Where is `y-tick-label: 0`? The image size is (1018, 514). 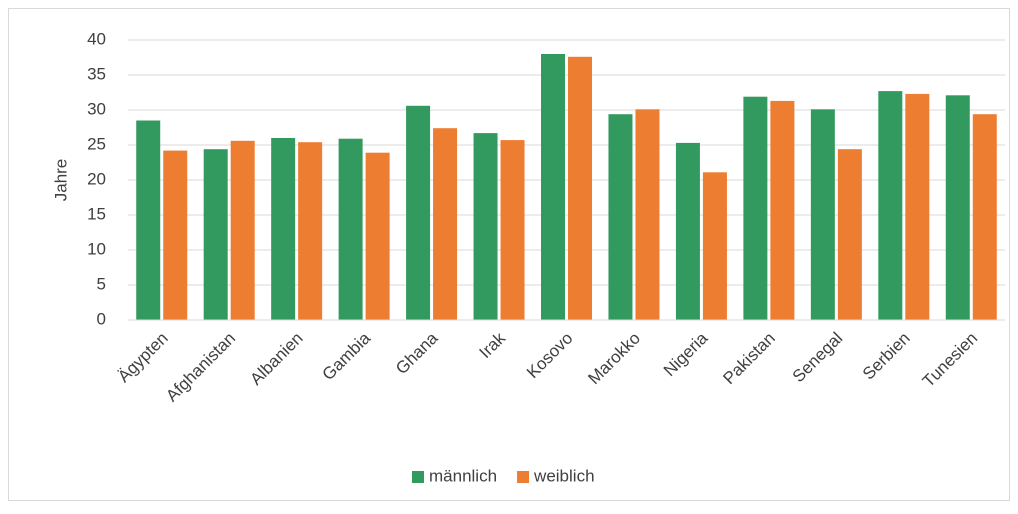
y-tick-label: 0 is located at coordinates (101, 318).